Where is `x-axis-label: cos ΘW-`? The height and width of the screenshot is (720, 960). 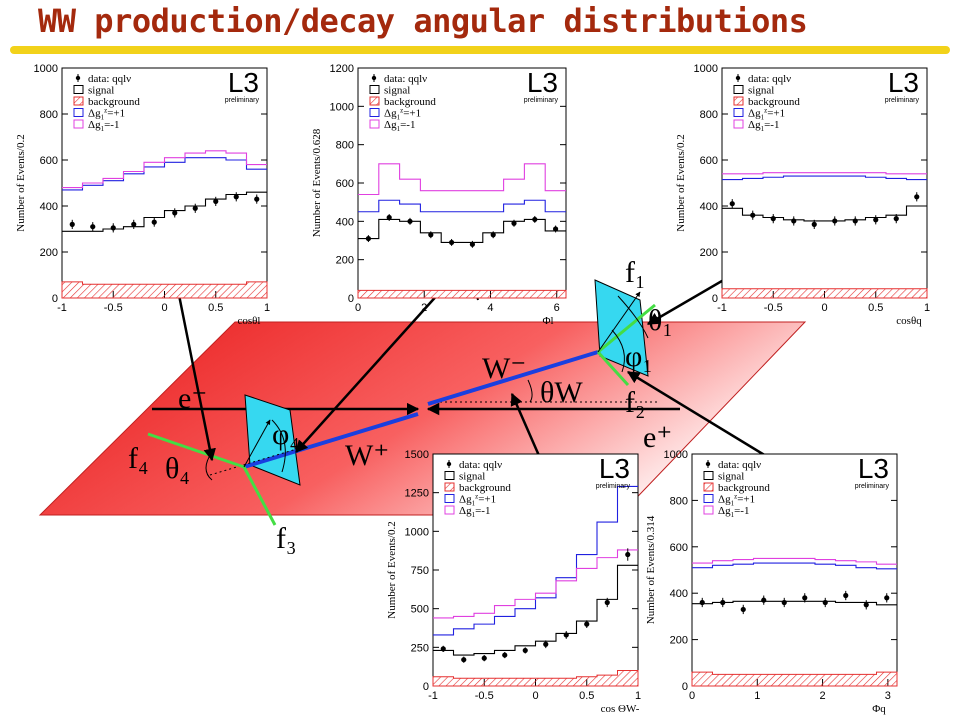 x-axis-label: cos ΘW- is located at coordinates (620, 709).